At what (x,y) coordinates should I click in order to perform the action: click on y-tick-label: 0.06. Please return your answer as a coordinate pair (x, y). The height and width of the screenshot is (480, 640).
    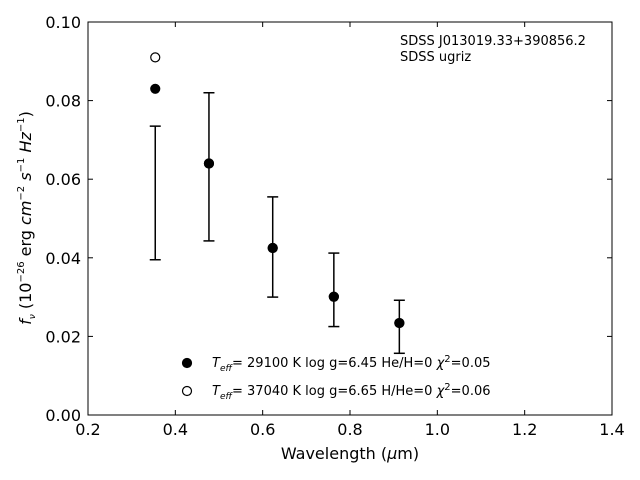
    Looking at the image, I should click on (63, 179).